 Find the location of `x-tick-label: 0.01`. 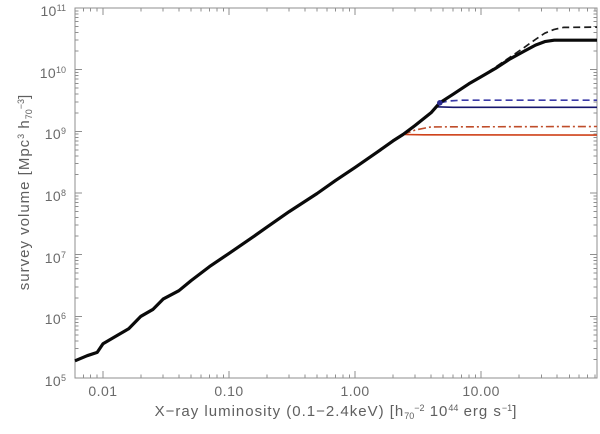

x-tick-label: 0.01 is located at coordinates (103, 391).